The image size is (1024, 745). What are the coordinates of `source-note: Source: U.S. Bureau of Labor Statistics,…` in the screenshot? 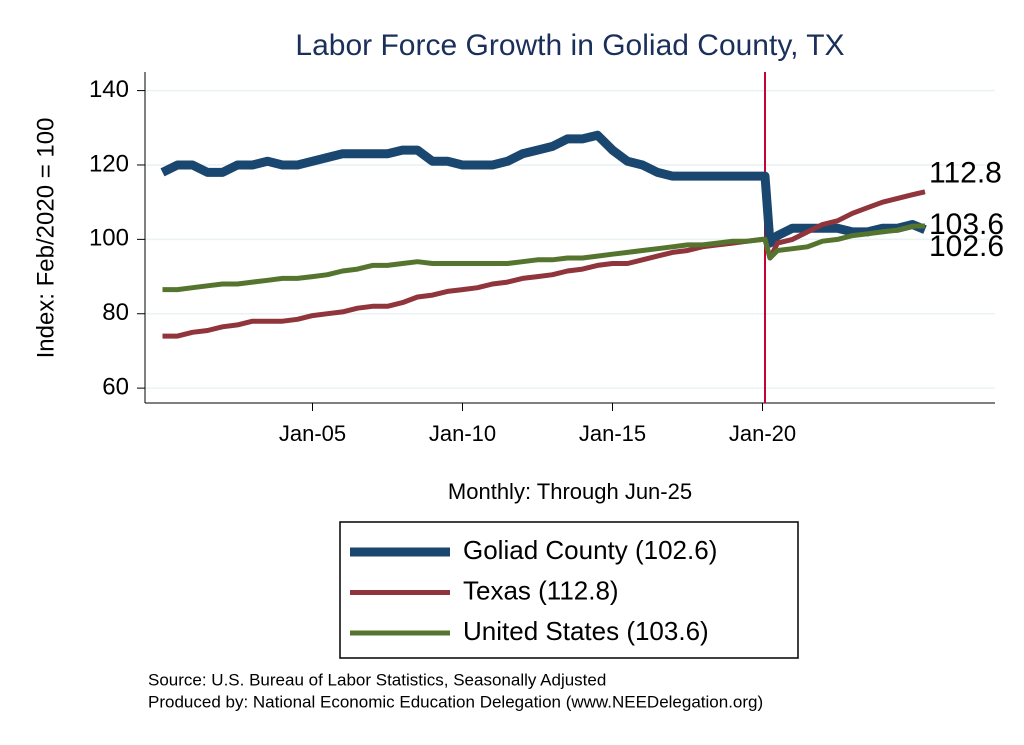 It's located at (377, 679).